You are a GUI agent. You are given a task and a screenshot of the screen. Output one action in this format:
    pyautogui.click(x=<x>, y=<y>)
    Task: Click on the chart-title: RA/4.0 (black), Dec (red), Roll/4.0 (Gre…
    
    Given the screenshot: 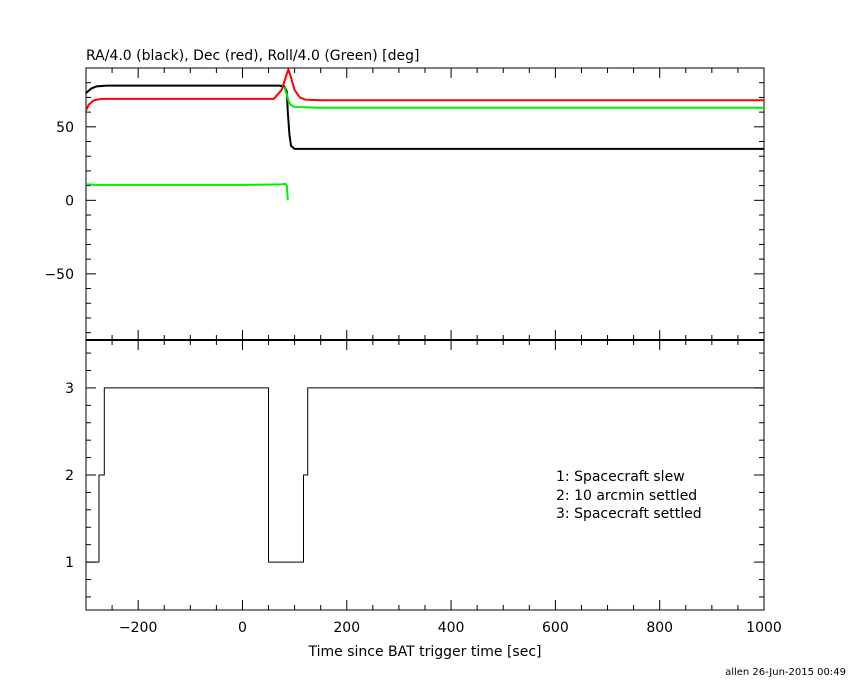 What is the action you would take?
    pyautogui.click(x=252, y=56)
    